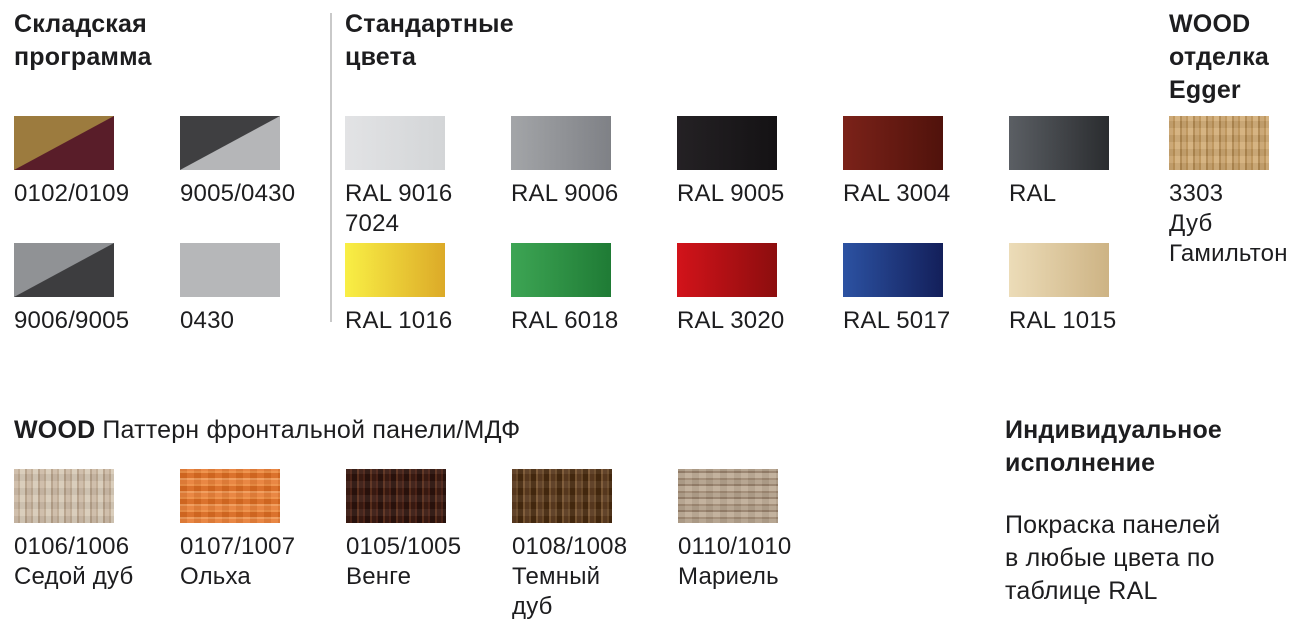 The image size is (1313, 636). I want to click on swatch-code: RAL 1015, so click(1063, 320).